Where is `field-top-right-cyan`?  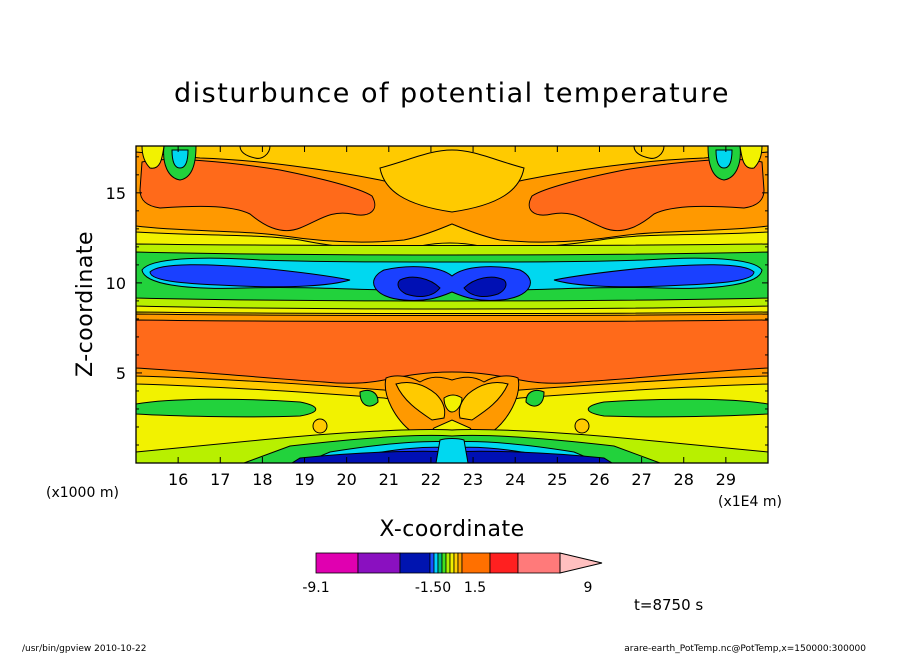
field-top-right-cyan is located at coordinates (724, 159).